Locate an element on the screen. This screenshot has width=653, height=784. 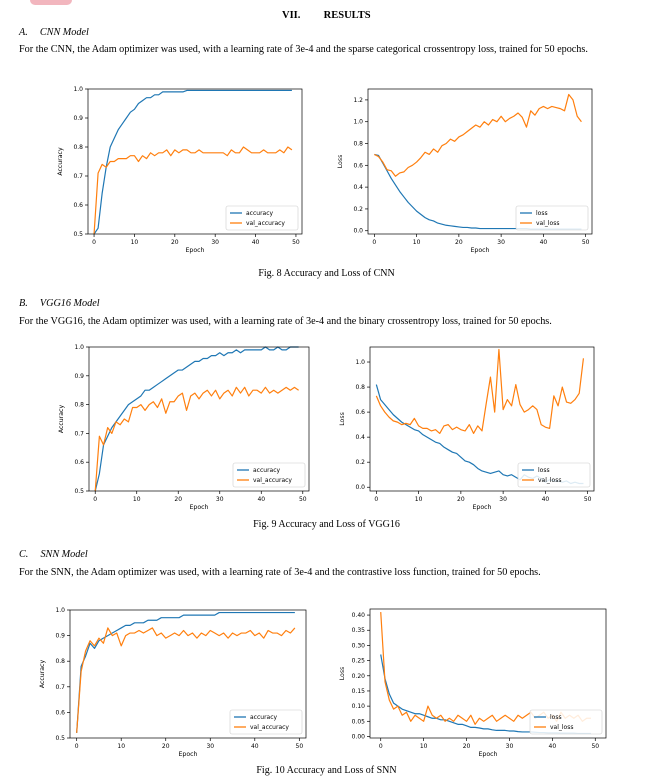
y-tick-label: 1.2 is located at coordinates (358, 100).